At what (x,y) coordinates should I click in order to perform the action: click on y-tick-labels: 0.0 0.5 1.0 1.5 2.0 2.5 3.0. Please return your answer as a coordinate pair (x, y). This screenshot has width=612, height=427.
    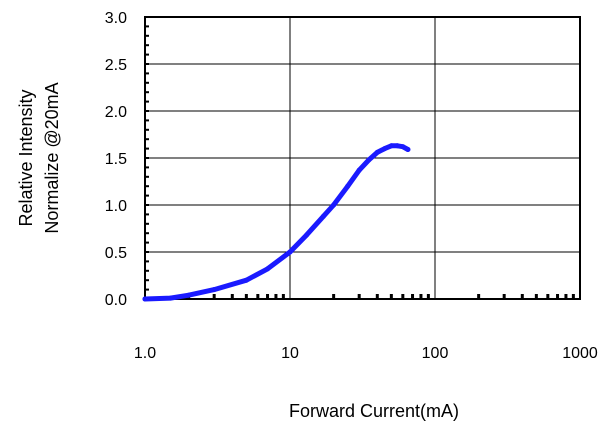
    Looking at the image, I should click on (116, 159).